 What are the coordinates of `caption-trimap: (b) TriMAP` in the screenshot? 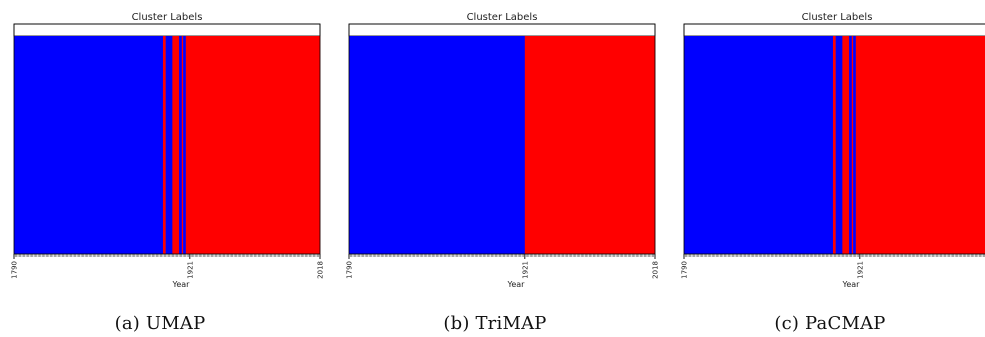 It's located at (495, 323).